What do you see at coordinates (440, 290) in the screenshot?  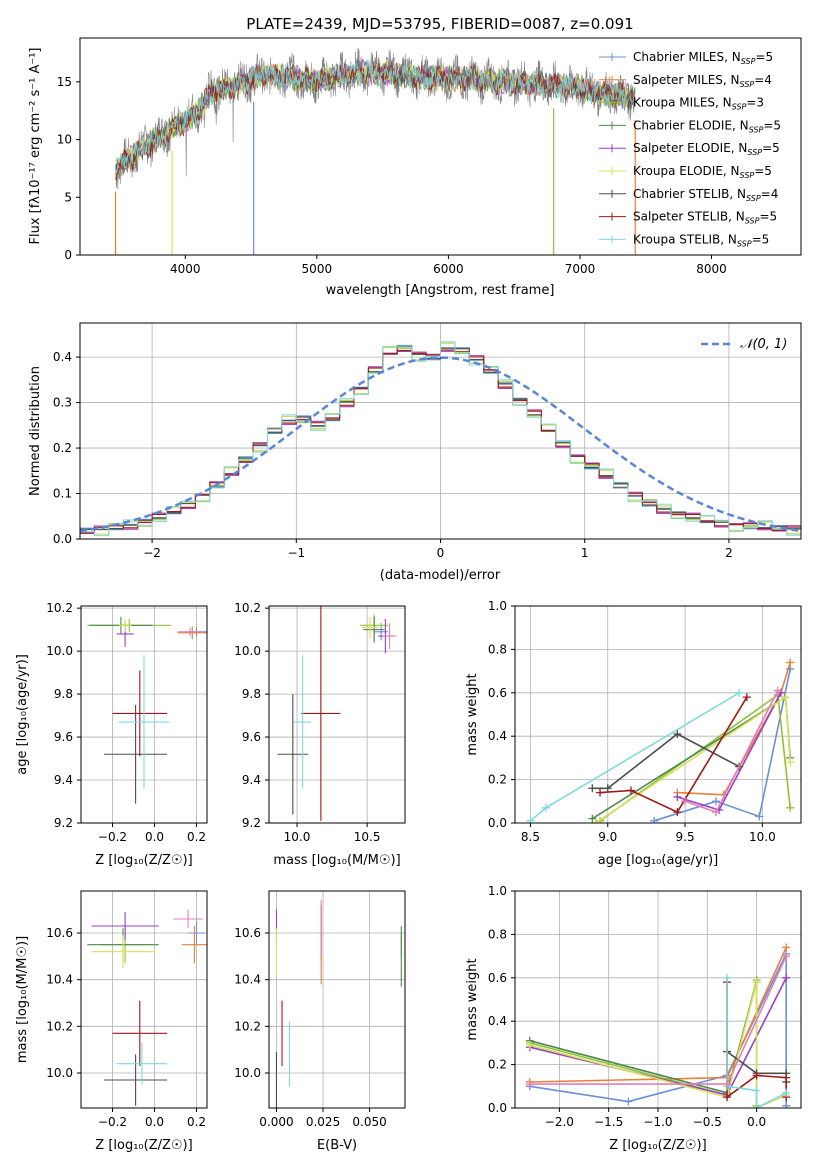 I see `spectrum-xlabel: wavelength [Angstrom, rest frame]` at bounding box center [440, 290].